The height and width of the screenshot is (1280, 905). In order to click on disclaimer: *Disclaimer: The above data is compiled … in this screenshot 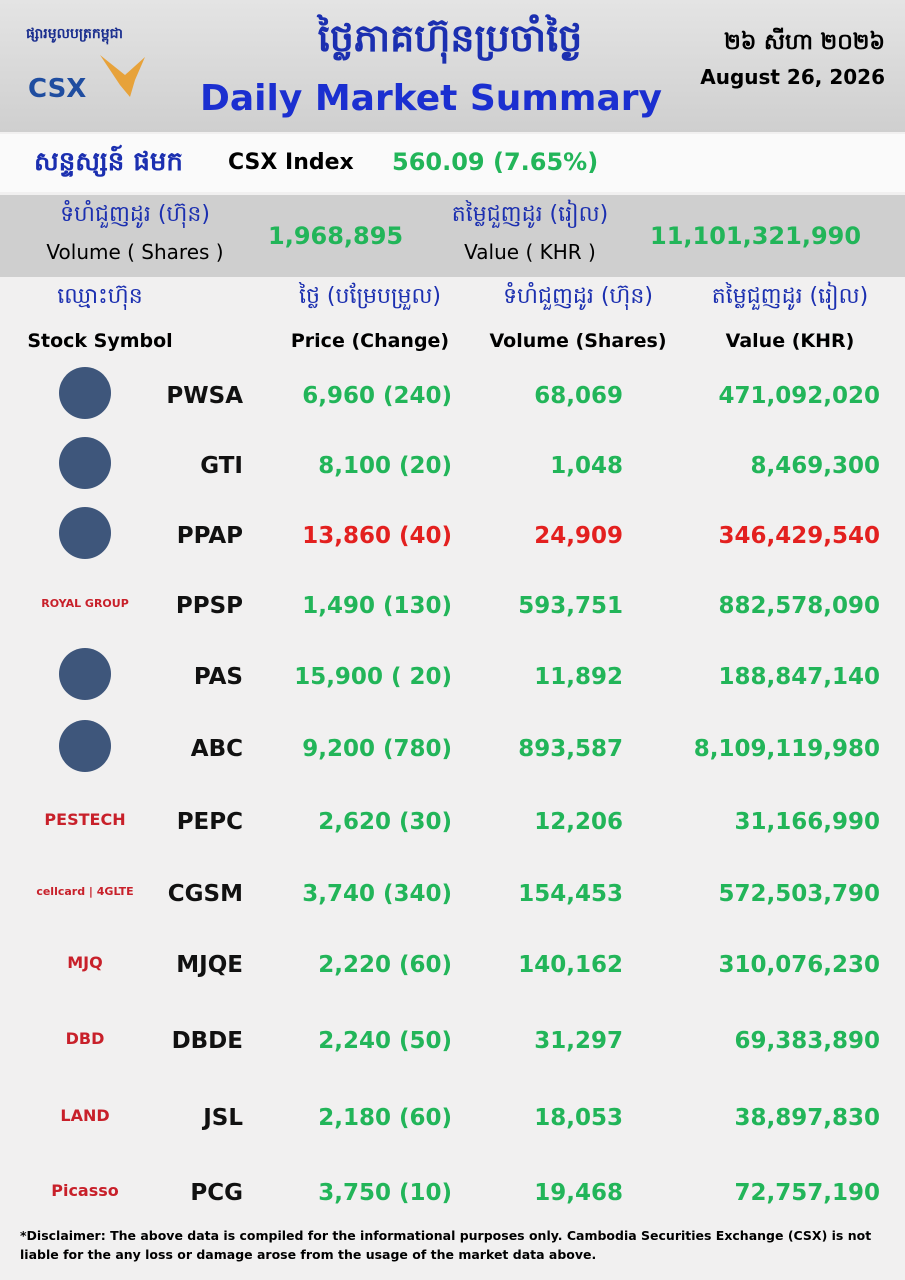, I will do `click(446, 1245)`.